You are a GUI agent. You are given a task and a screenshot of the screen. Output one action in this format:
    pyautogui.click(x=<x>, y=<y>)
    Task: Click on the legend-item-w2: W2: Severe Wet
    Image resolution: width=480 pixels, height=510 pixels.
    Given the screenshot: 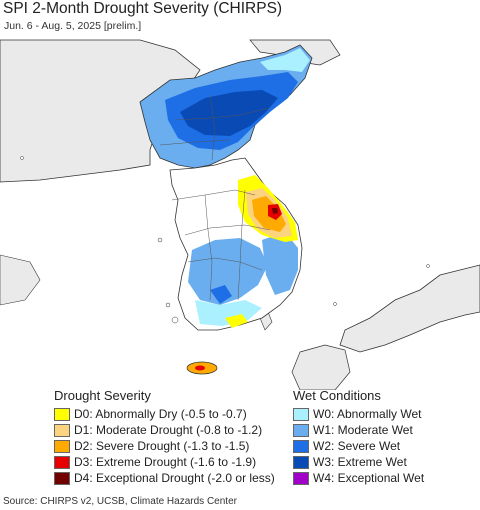 What is the action you would take?
    pyautogui.click(x=358, y=446)
    